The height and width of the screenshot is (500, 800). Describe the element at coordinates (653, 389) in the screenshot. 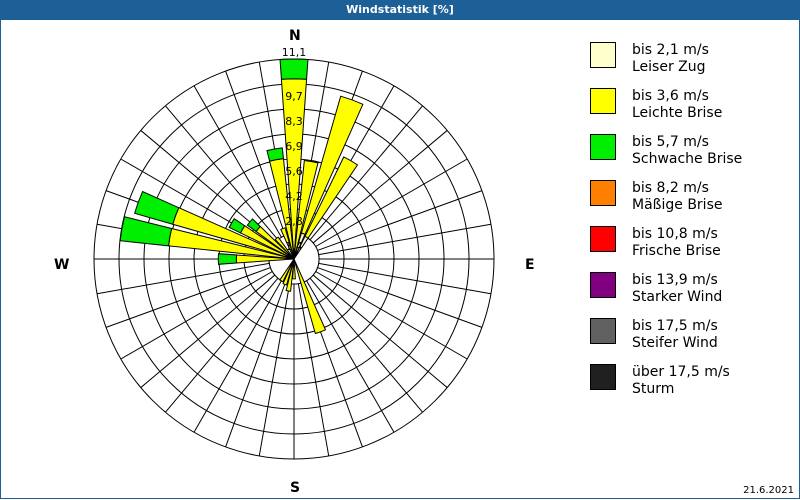

I see `legend-name: Sturm` at that location.